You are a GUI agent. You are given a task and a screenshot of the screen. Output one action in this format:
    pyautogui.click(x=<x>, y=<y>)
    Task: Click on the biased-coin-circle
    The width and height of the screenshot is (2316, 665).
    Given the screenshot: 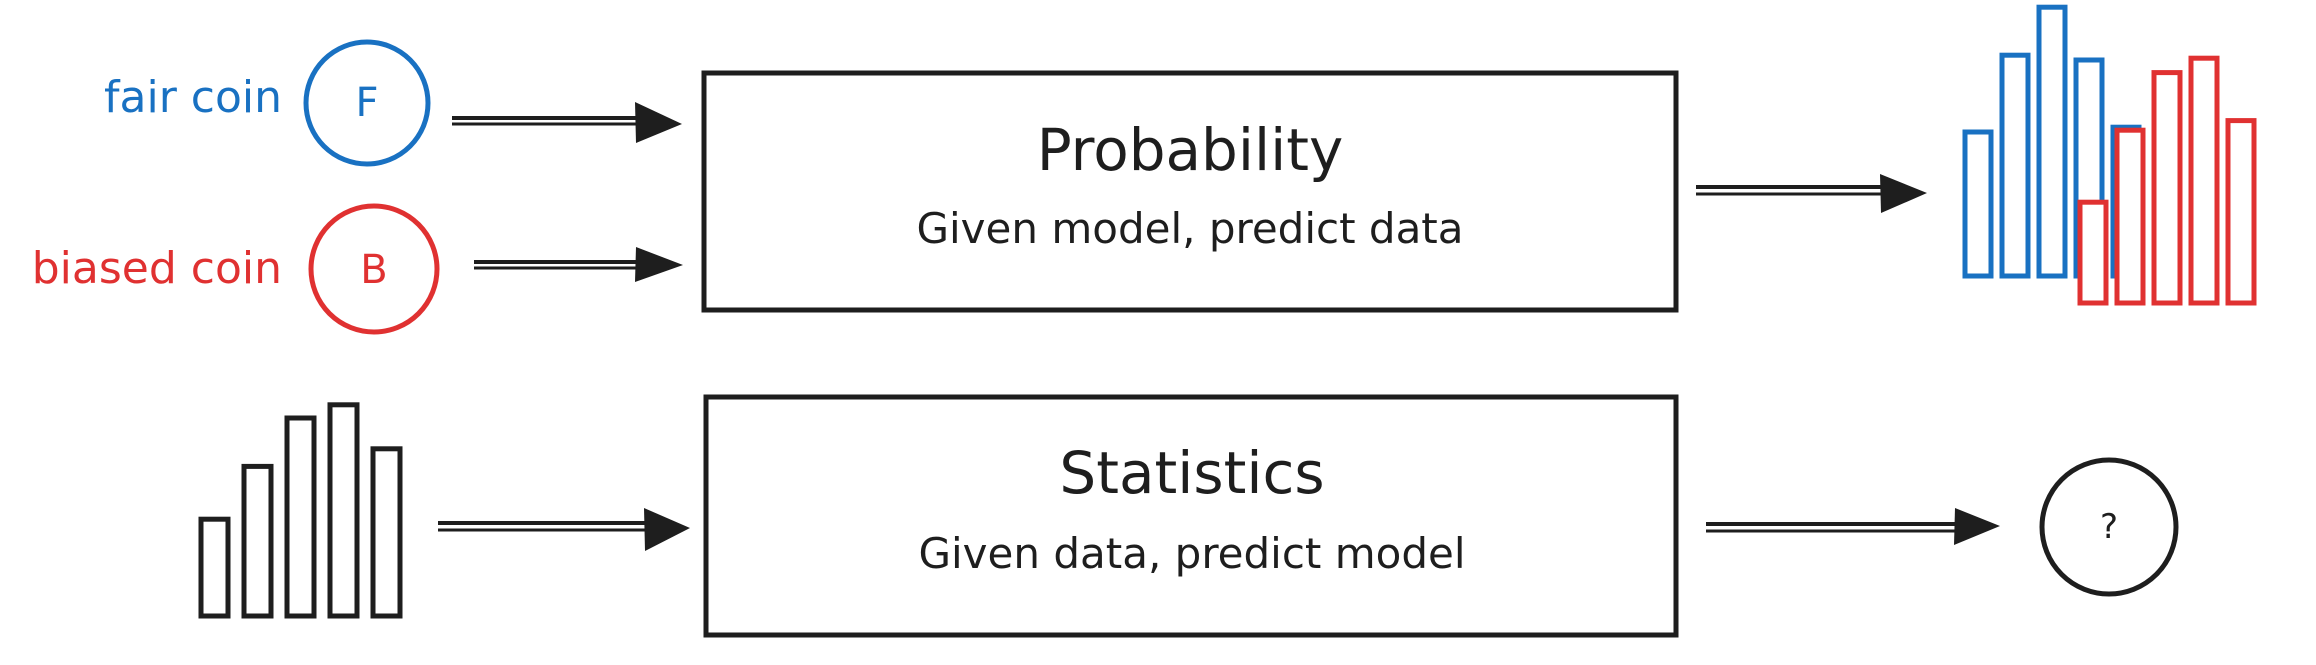 What is the action you would take?
    pyautogui.click(x=374, y=269)
    